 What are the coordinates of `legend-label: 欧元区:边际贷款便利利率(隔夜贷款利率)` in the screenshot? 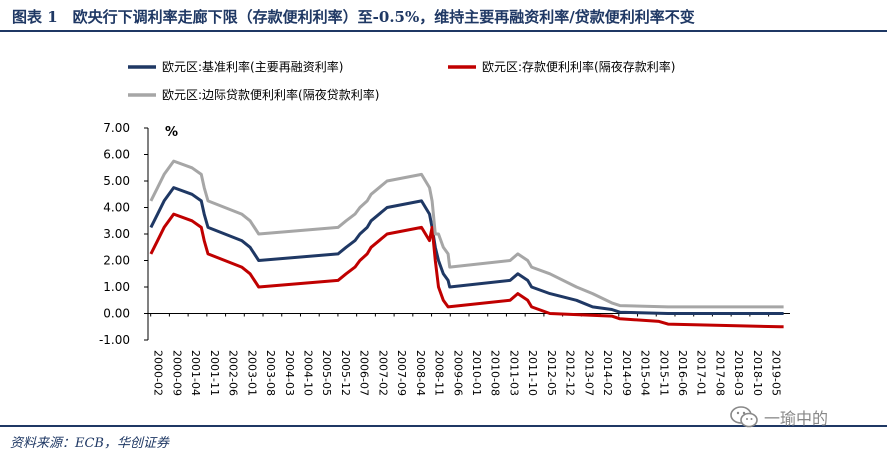 It's located at (270, 94).